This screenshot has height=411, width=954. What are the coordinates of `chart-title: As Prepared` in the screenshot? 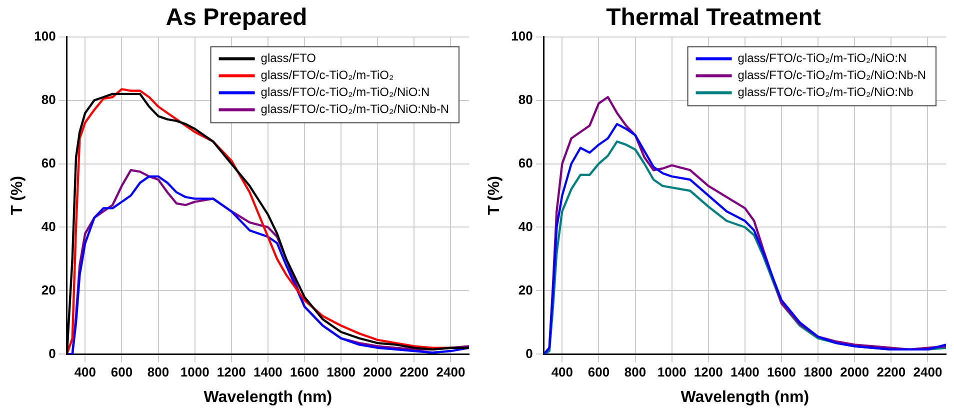 It's located at (237, 18).